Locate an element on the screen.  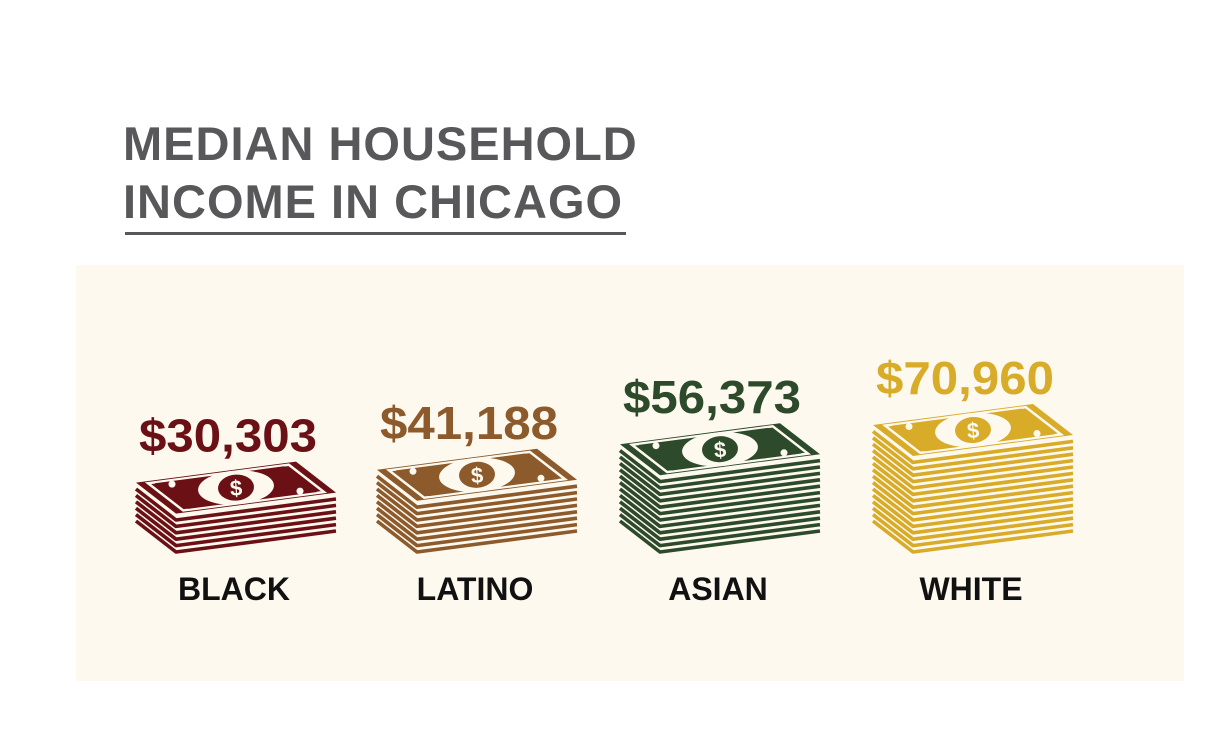
bill-stack-black: $ is located at coordinates (235, 507).